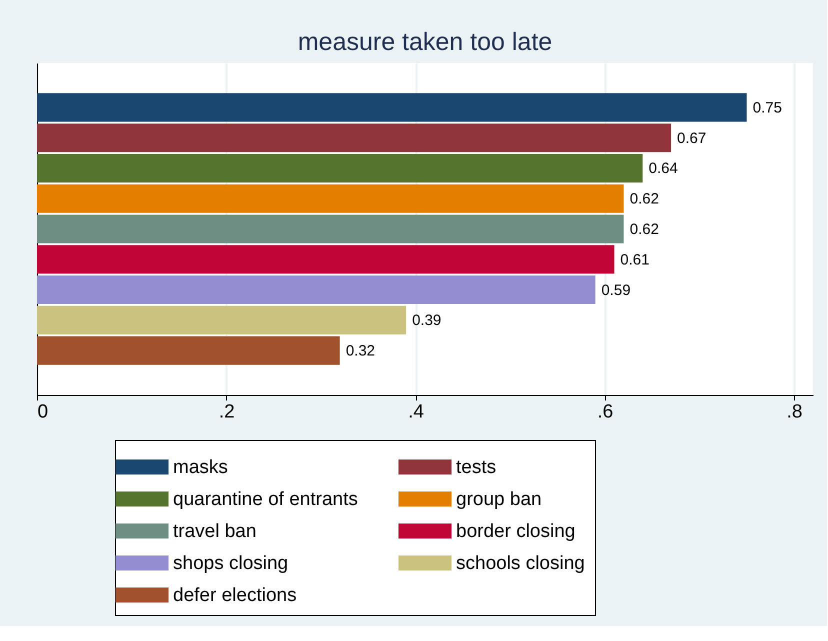 The width and height of the screenshot is (828, 641). Describe the element at coordinates (767, 107) in the screenshot. I see `data-label: 0.75` at that location.